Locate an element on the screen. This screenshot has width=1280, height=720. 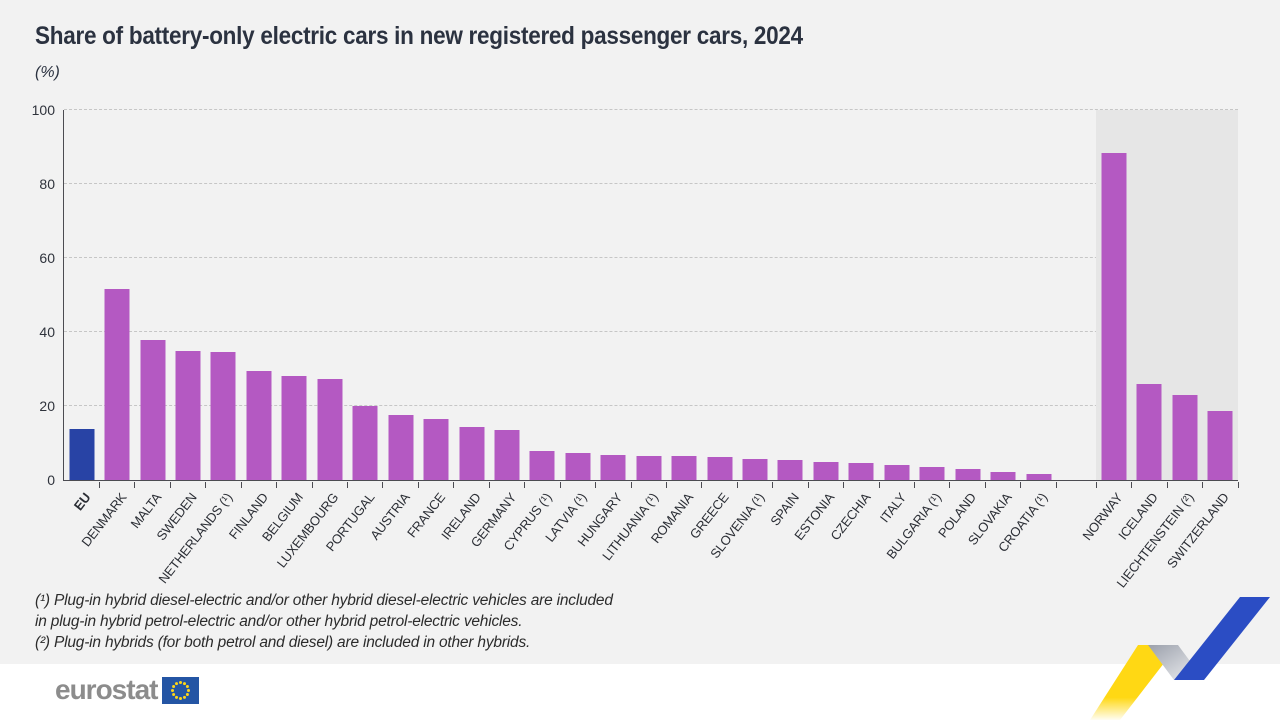
bar-slot-portugal: PORTUGAL is located at coordinates (353, 332).